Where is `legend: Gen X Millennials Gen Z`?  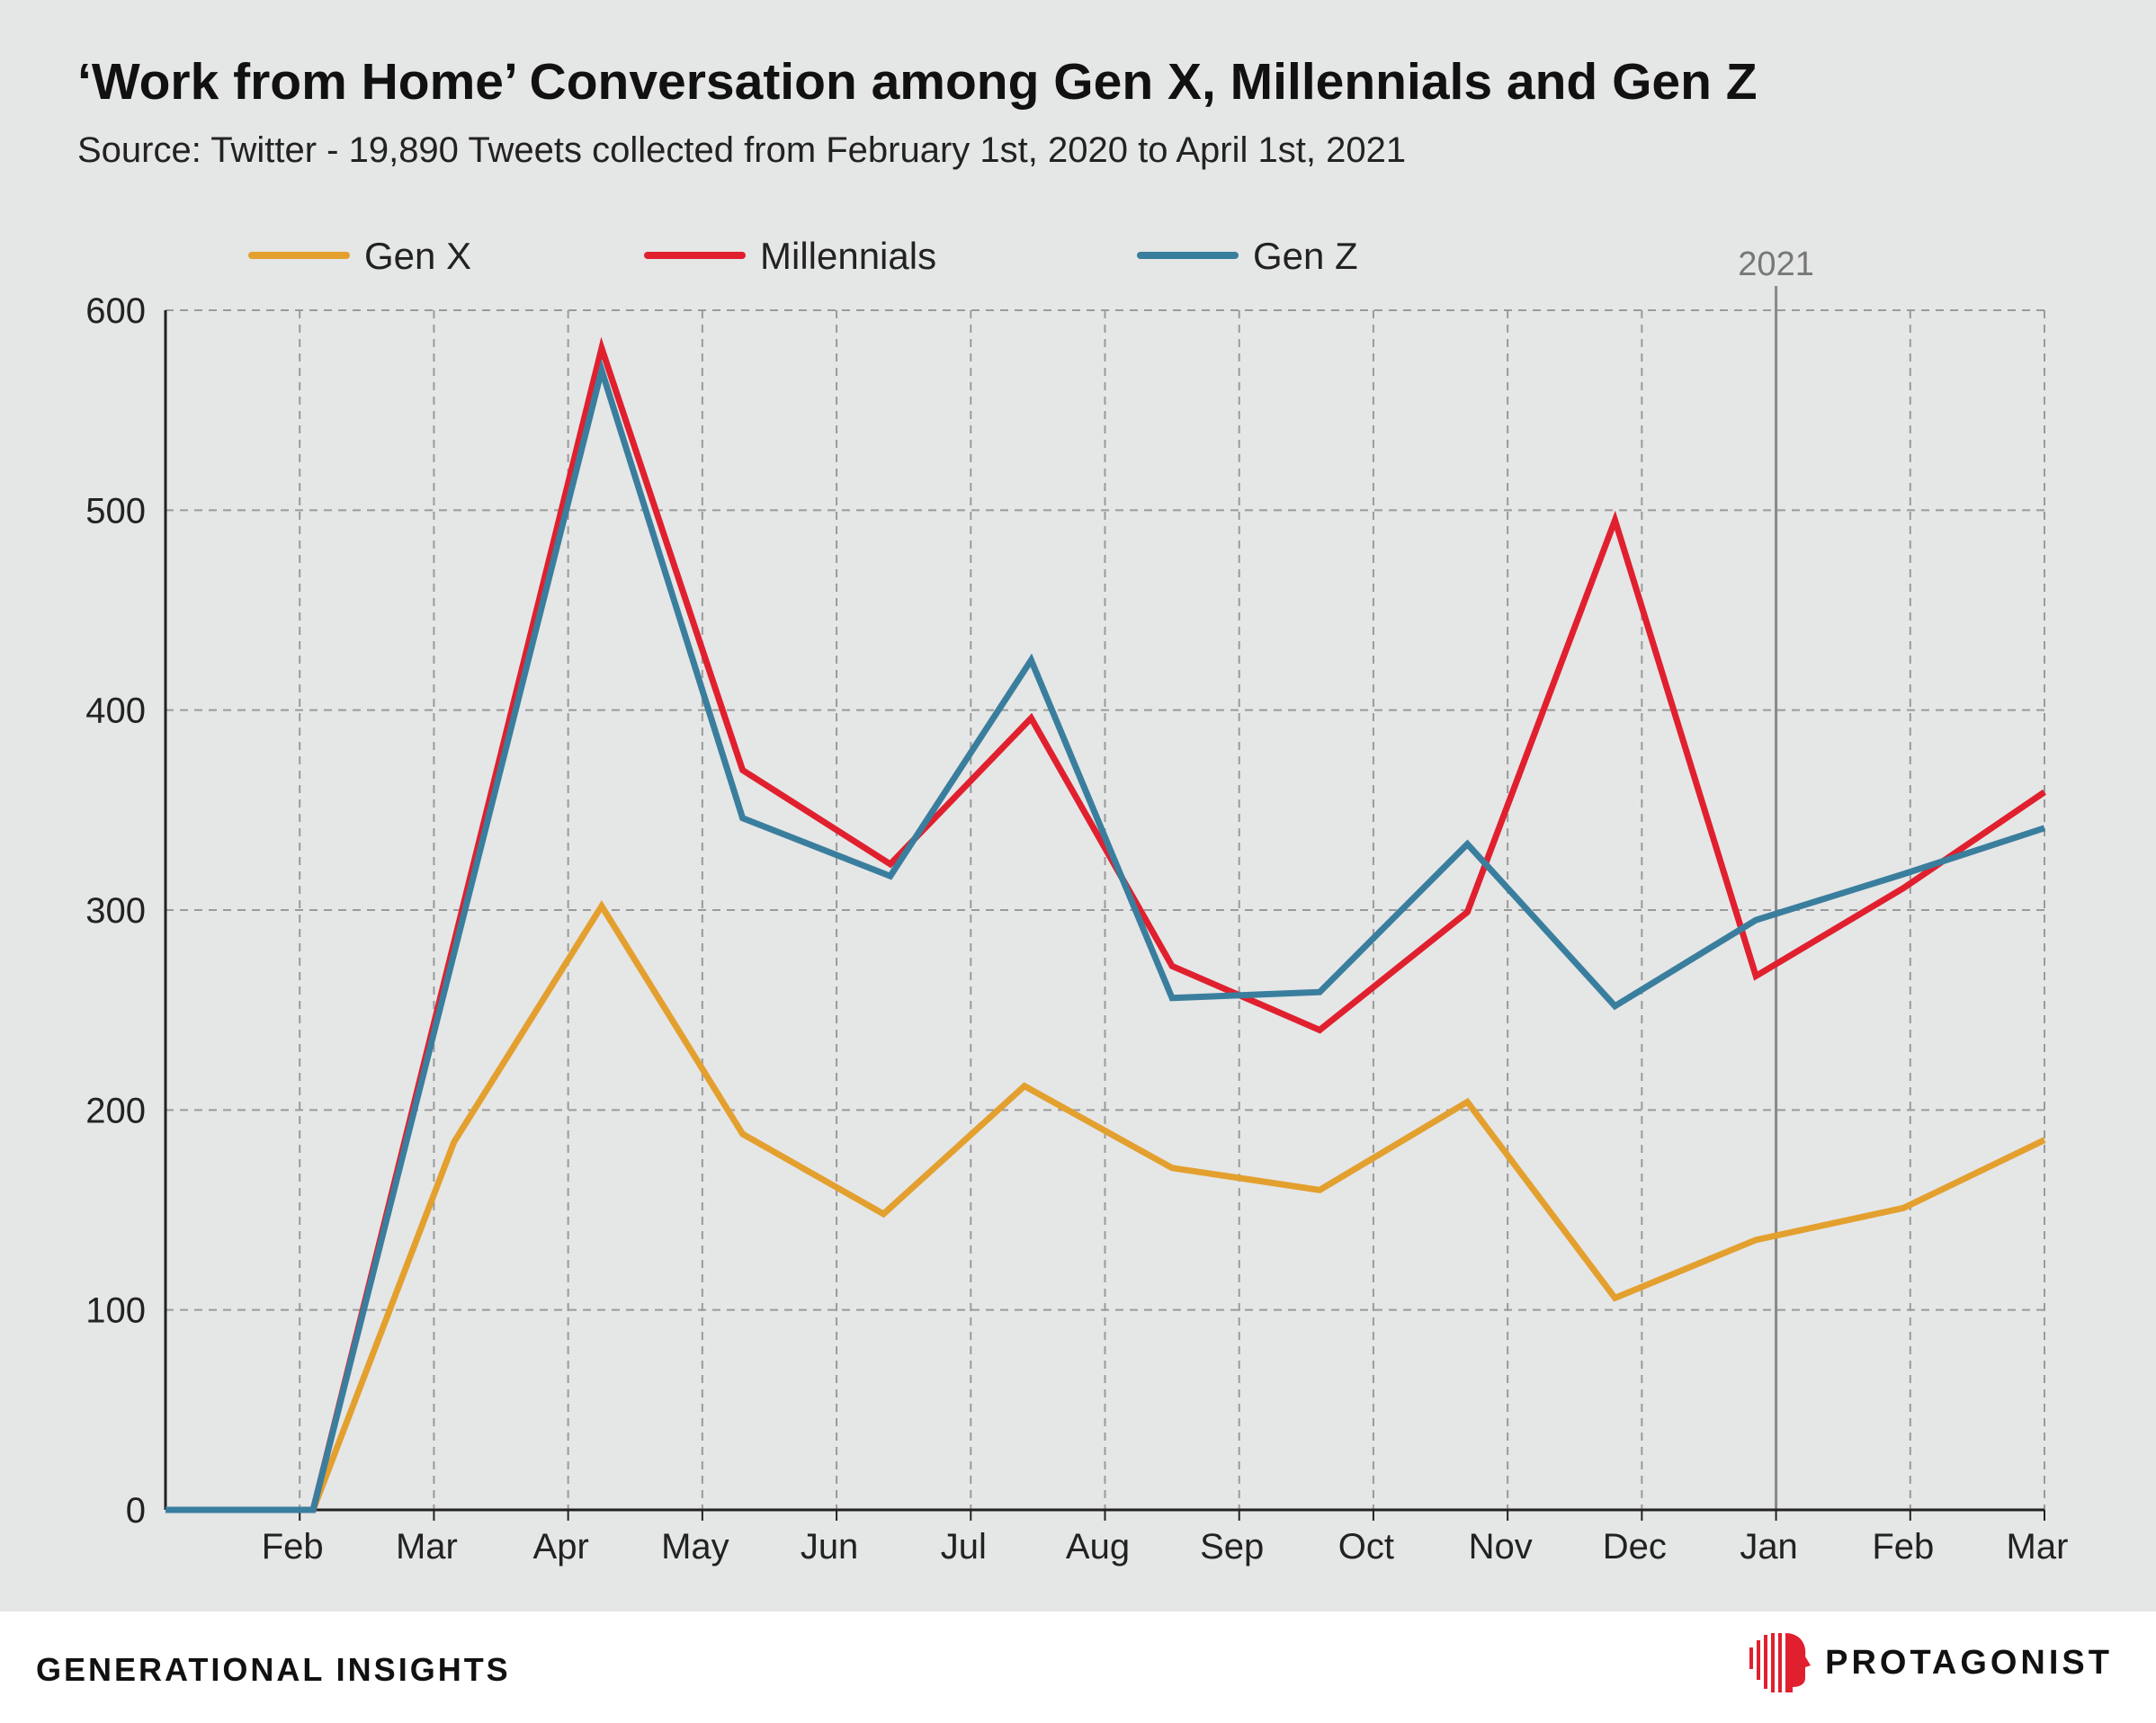 legend: Gen X Millennials Gen Z is located at coordinates (803, 256).